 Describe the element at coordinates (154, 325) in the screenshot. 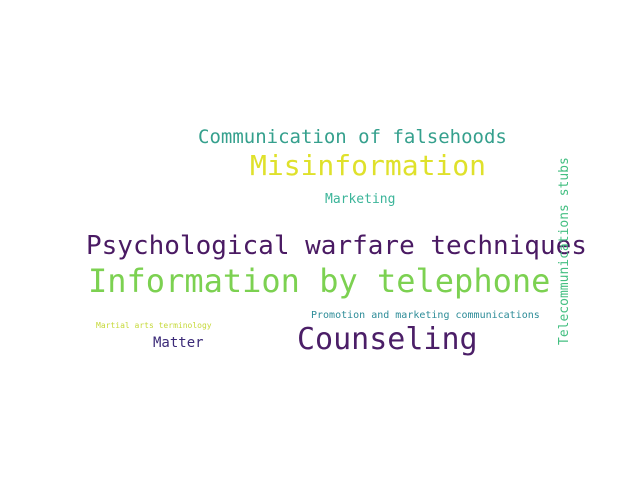

I see `word-martial-arts-terminology: Martial arts terminology` at that location.